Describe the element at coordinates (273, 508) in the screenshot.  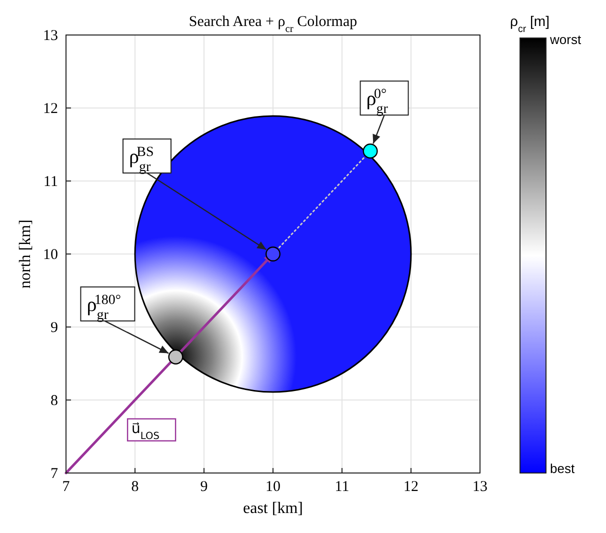
I see `x-axis-title: east [km]` at that location.